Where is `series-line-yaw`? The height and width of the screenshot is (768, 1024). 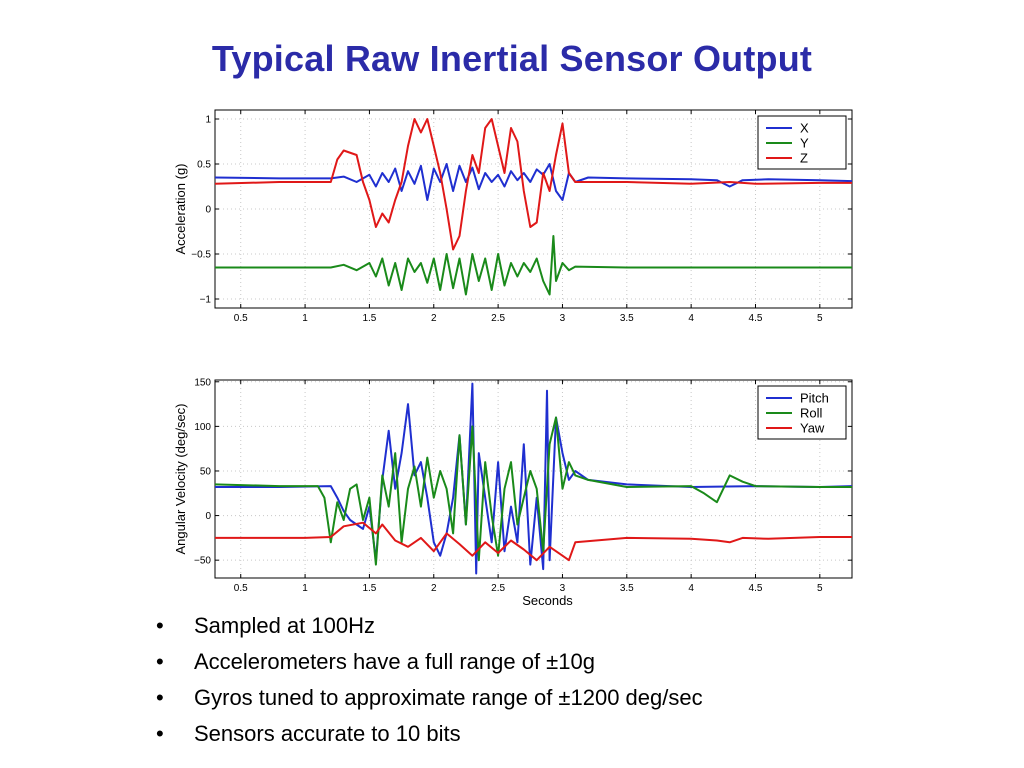 series-line-yaw is located at coordinates (533, 541).